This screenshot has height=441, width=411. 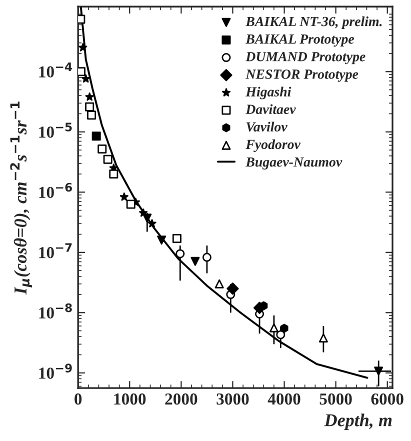 I want to click on x-tick-label: 3000, so click(x=232, y=399).